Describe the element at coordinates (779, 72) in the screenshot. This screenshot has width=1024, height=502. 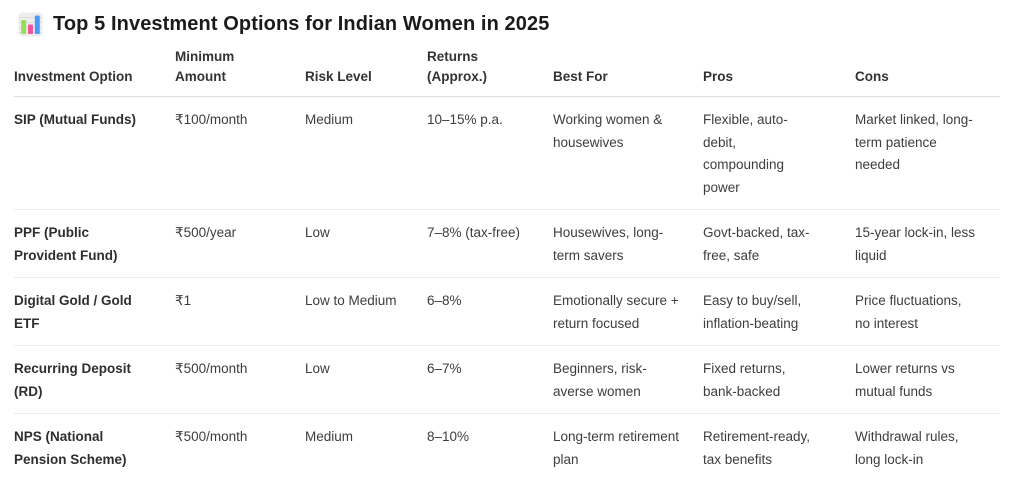
I see `column-header-pros: Pros` at that location.